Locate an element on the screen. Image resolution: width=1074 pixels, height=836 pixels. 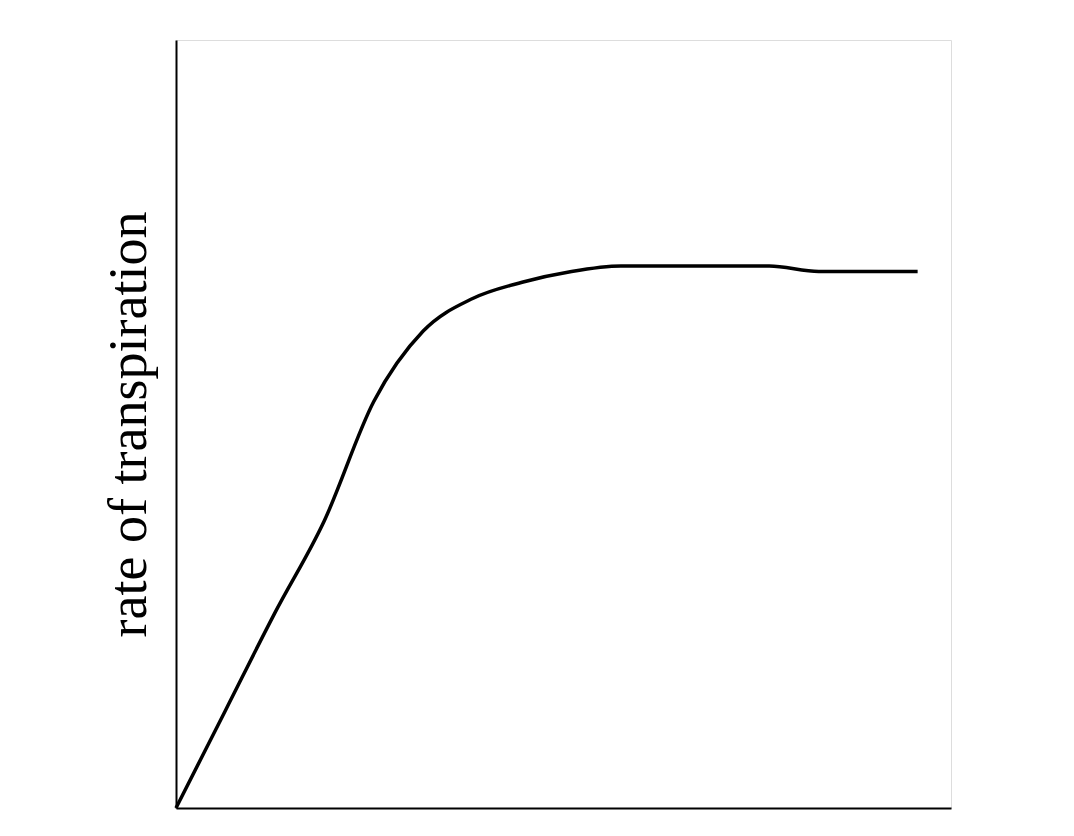
y-axis-title: rate of transpiration is located at coordinates (127, 424).